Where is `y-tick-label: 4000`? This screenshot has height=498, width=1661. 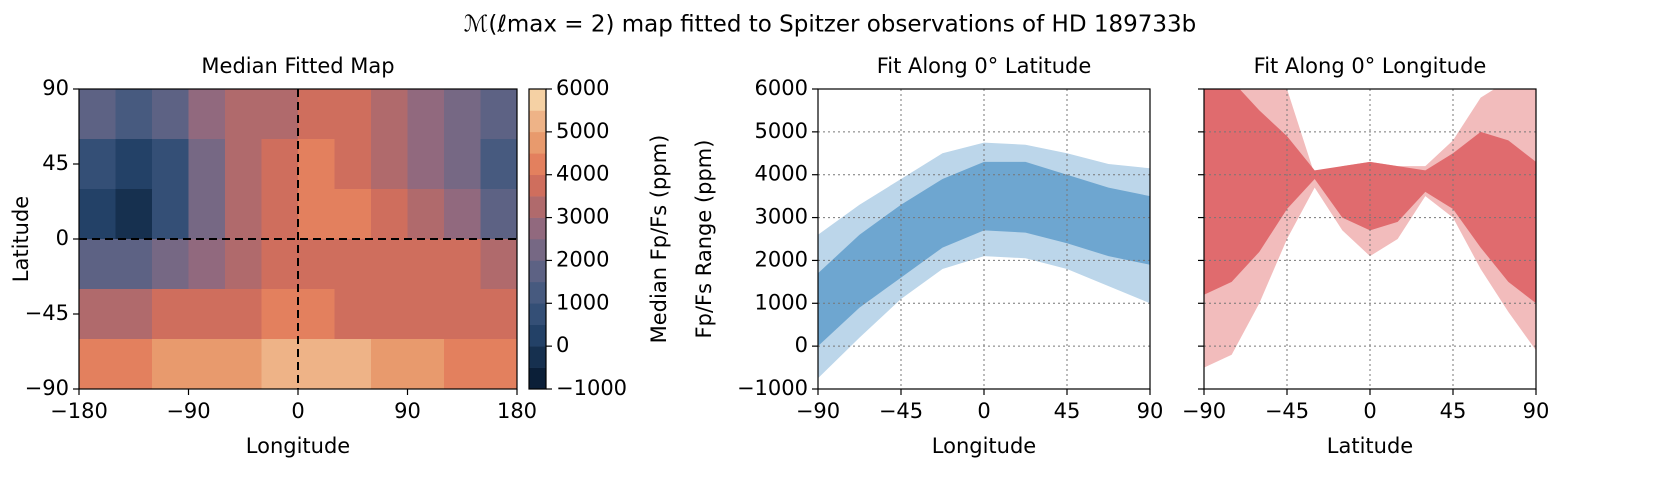
y-tick-label: 4000 is located at coordinates (781, 174).